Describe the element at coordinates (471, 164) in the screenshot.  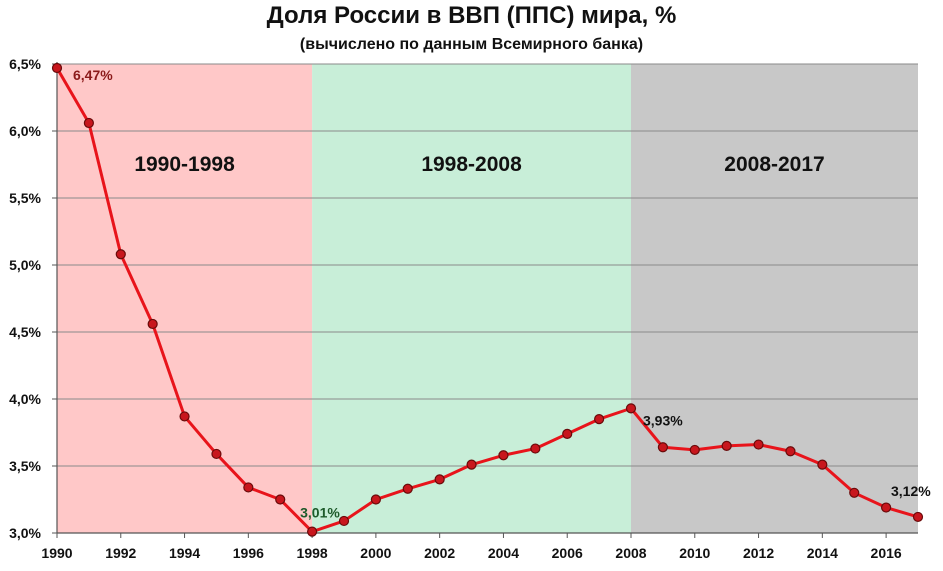
I see `period-band-label: 1998-2008` at that location.